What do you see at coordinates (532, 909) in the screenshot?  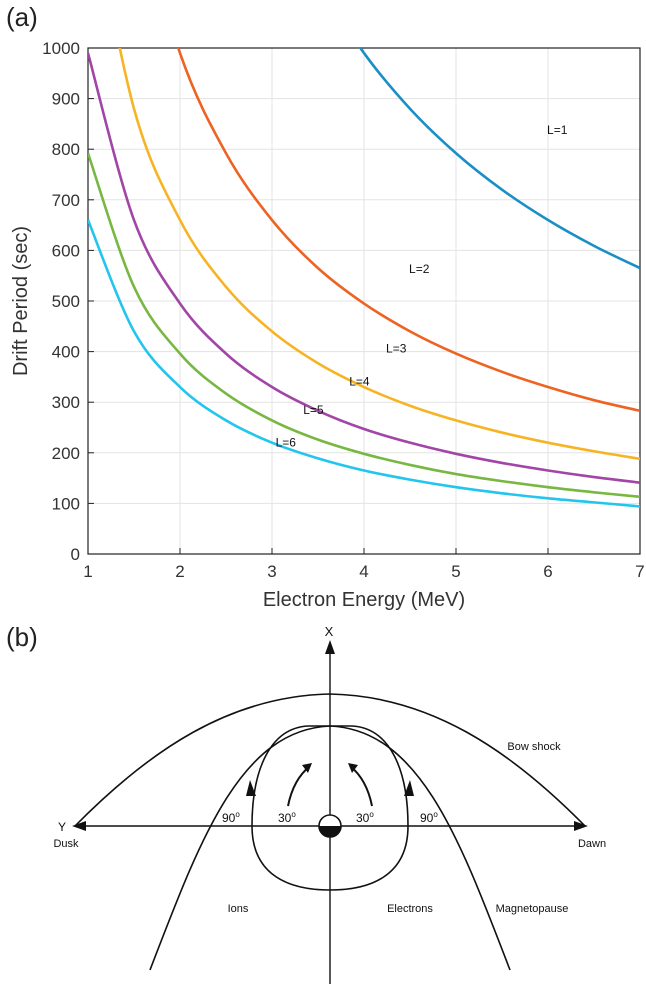 I see `magnetopause-label: Magnetopause` at bounding box center [532, 909].